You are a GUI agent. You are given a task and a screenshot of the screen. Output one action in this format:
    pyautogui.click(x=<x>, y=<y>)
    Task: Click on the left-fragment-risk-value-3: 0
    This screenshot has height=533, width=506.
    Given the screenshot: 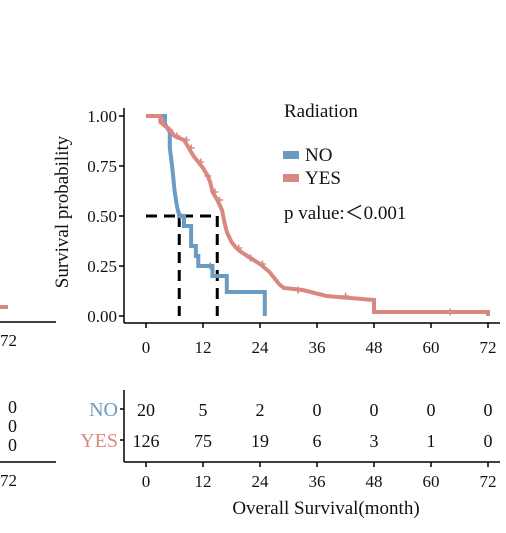 What is the action you would take?
    pyautogui.click(x=12, y=445)
    